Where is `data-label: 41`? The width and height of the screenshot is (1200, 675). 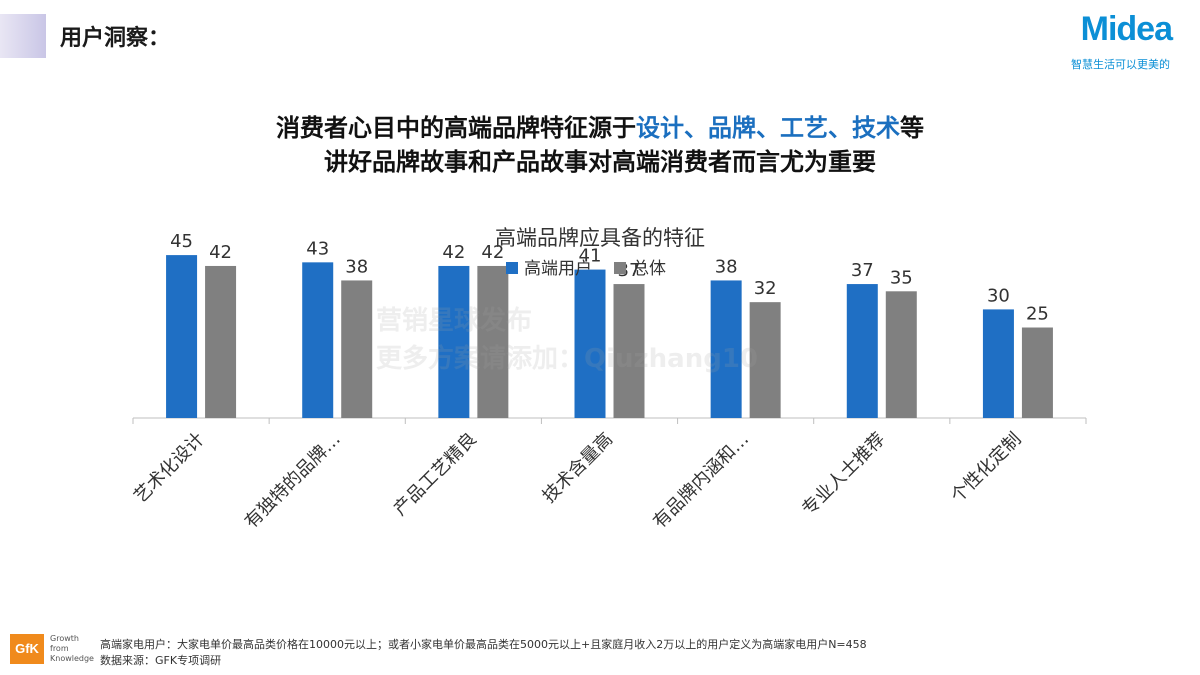
data-label: 41 is located at coordinates (590, 256).